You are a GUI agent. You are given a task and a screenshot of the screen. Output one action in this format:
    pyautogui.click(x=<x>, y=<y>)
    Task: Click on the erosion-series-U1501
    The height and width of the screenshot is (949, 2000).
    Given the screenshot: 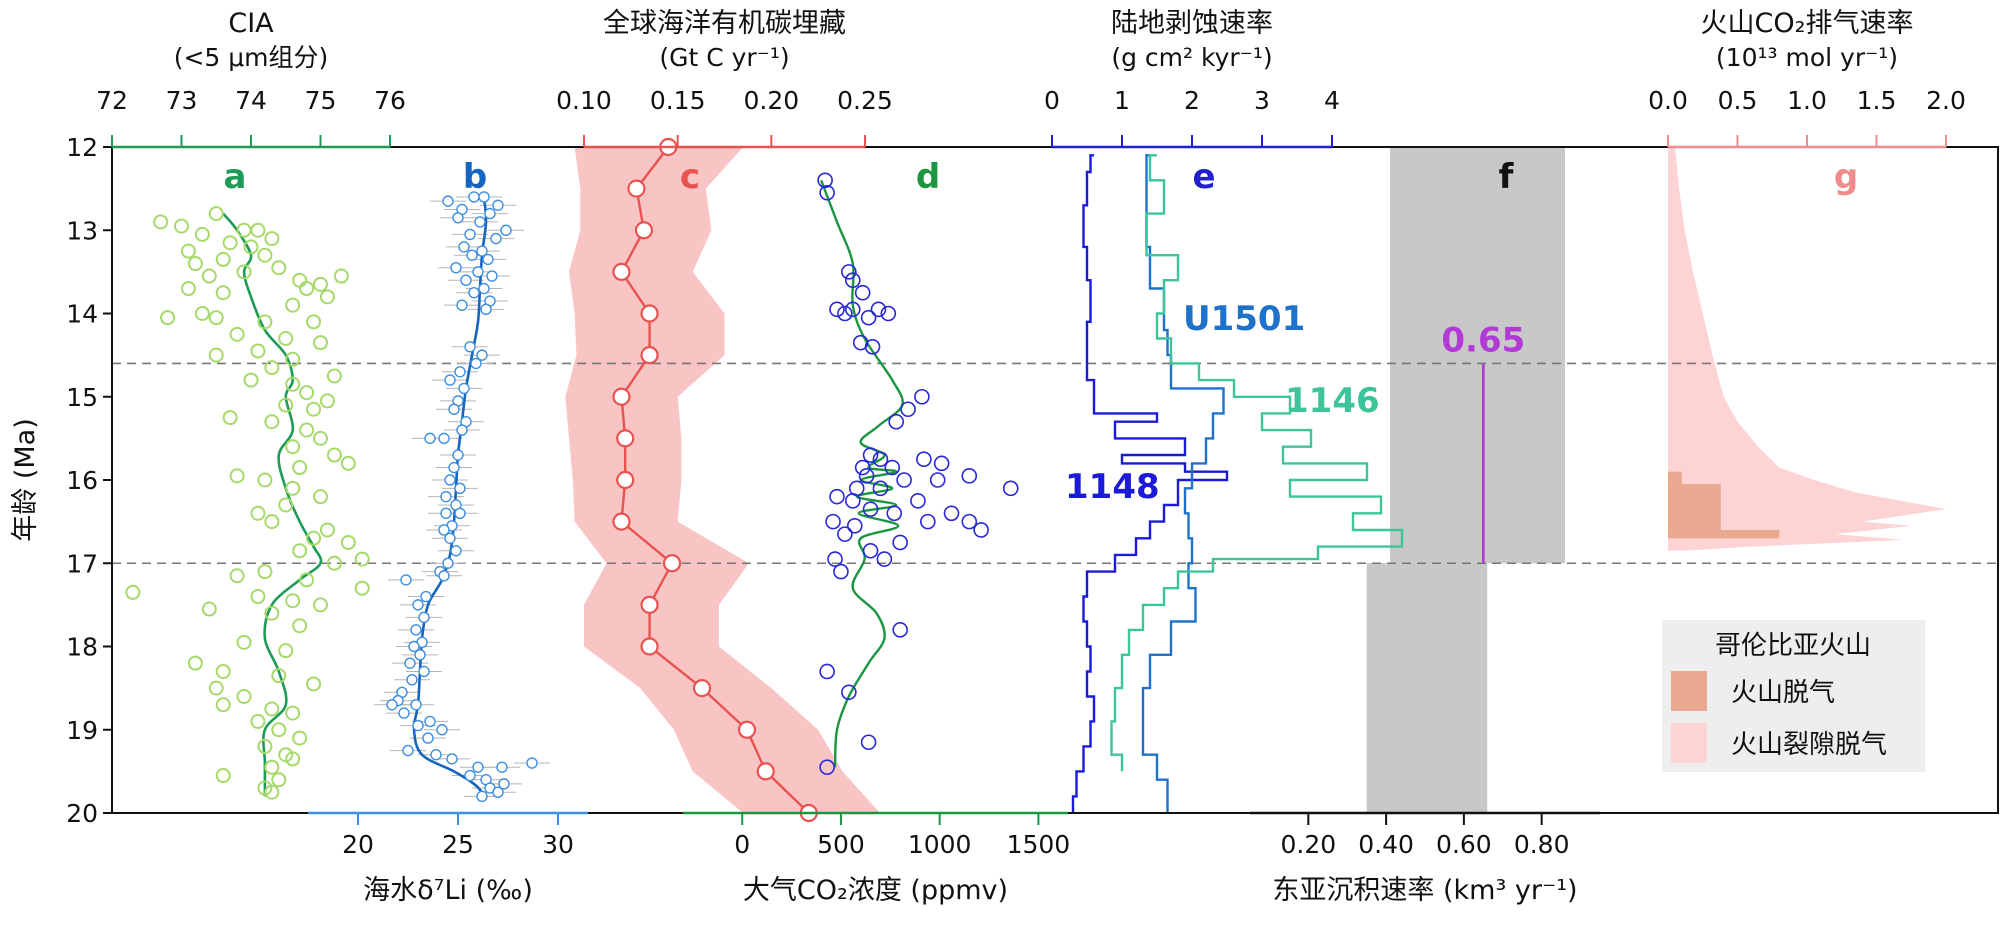 What is the action you would take?
    pyautogui.click(x=1183, y=483)
    